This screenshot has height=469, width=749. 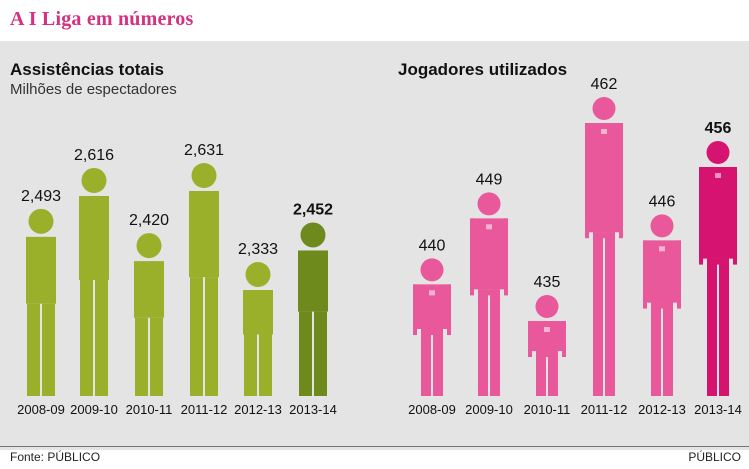 I want to click on value-label: 2,616, so click(x=94, y=155).